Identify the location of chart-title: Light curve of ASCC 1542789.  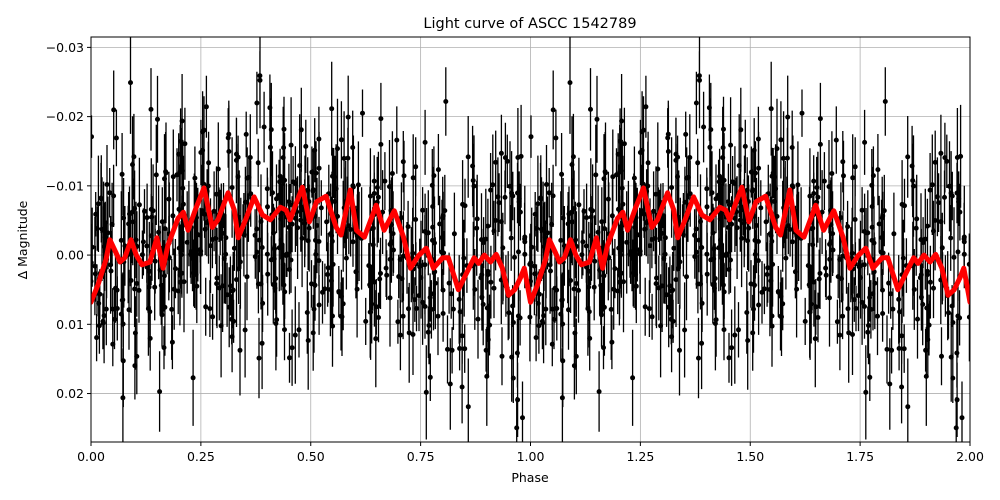
(529, 24).